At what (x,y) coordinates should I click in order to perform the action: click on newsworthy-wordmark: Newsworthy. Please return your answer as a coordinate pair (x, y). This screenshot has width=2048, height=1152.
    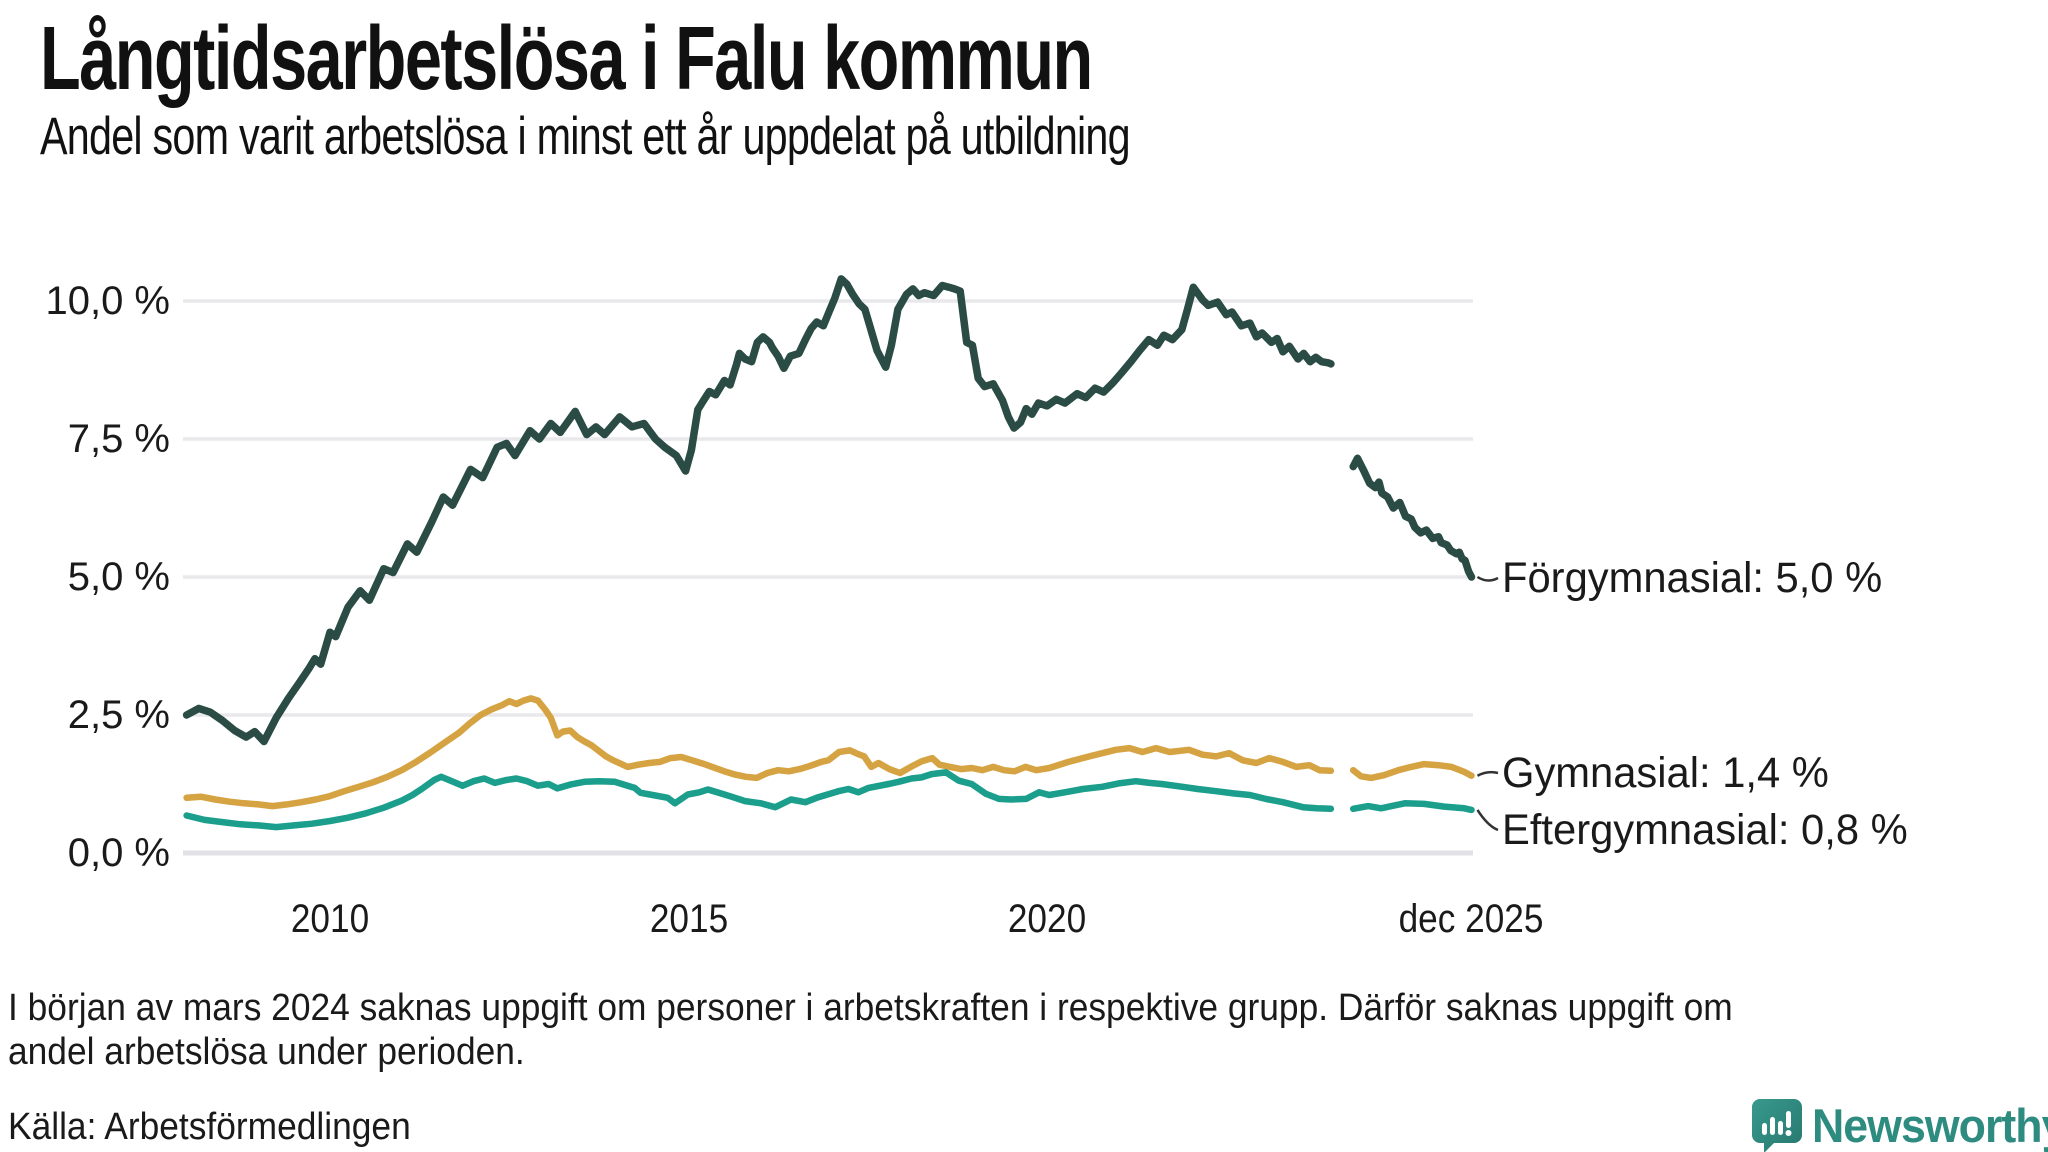
    Looking at the image, I should click on (1930, 1125).